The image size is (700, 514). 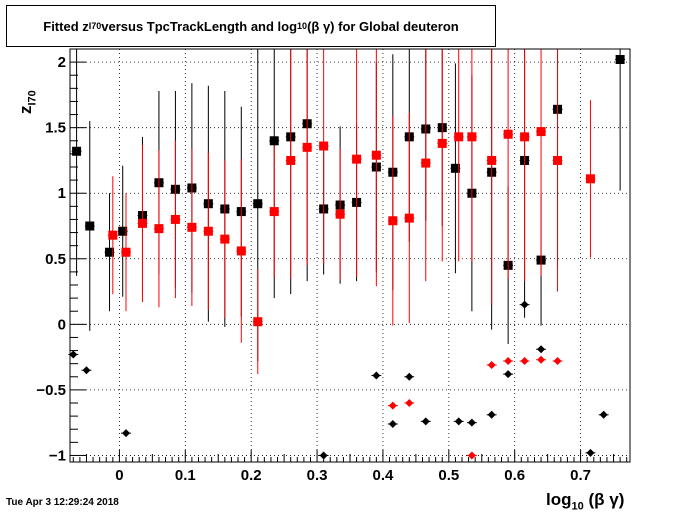 I want to click on y-axis-label: zI70, so click(x=31, y=84).